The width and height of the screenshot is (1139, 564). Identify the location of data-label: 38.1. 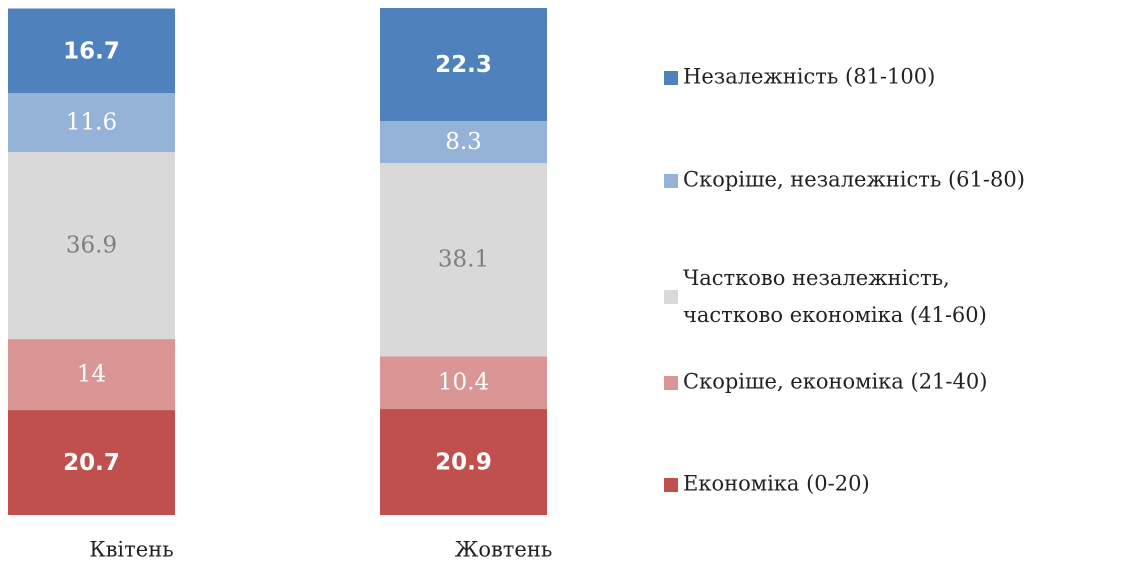
(463, 260).